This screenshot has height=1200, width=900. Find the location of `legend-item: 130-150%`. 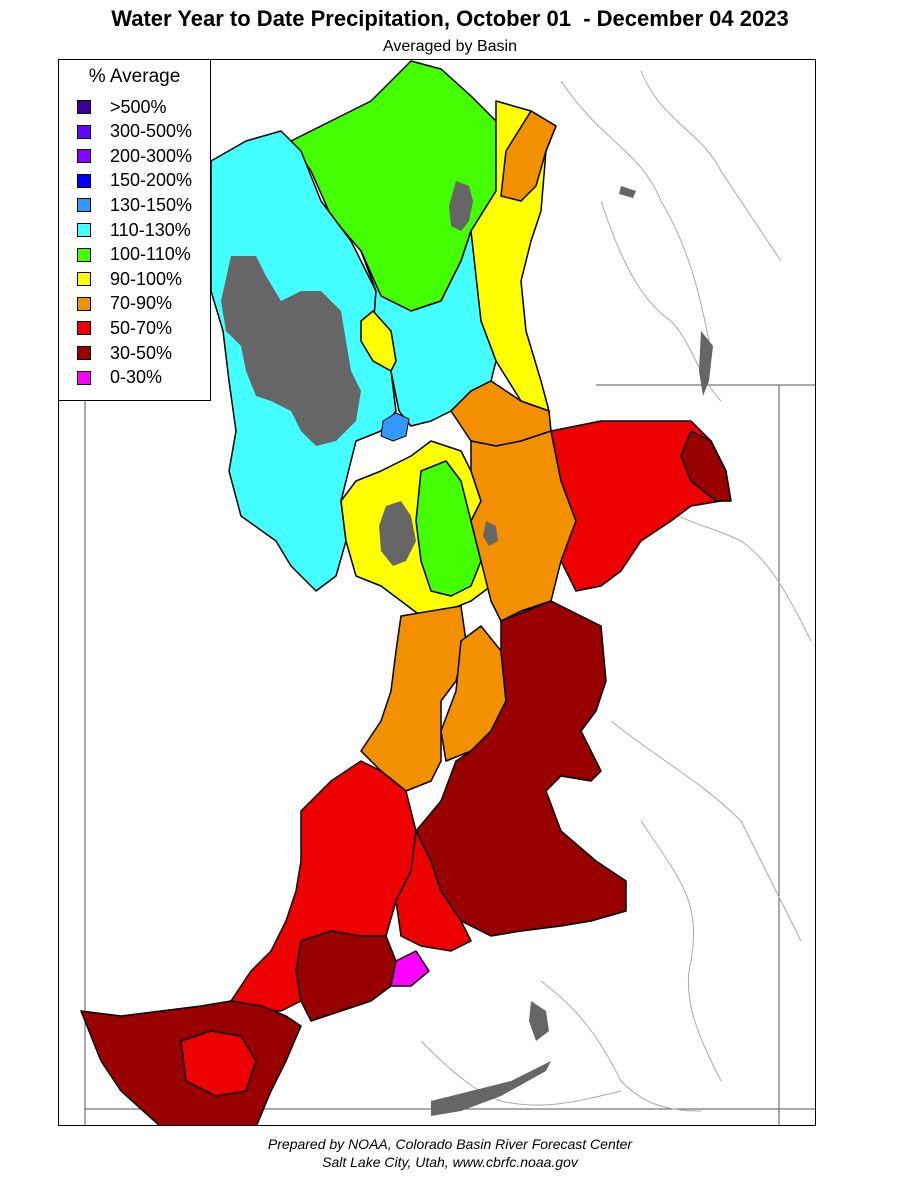

legend-item: 130-150% is located at coordinates (134, 205).